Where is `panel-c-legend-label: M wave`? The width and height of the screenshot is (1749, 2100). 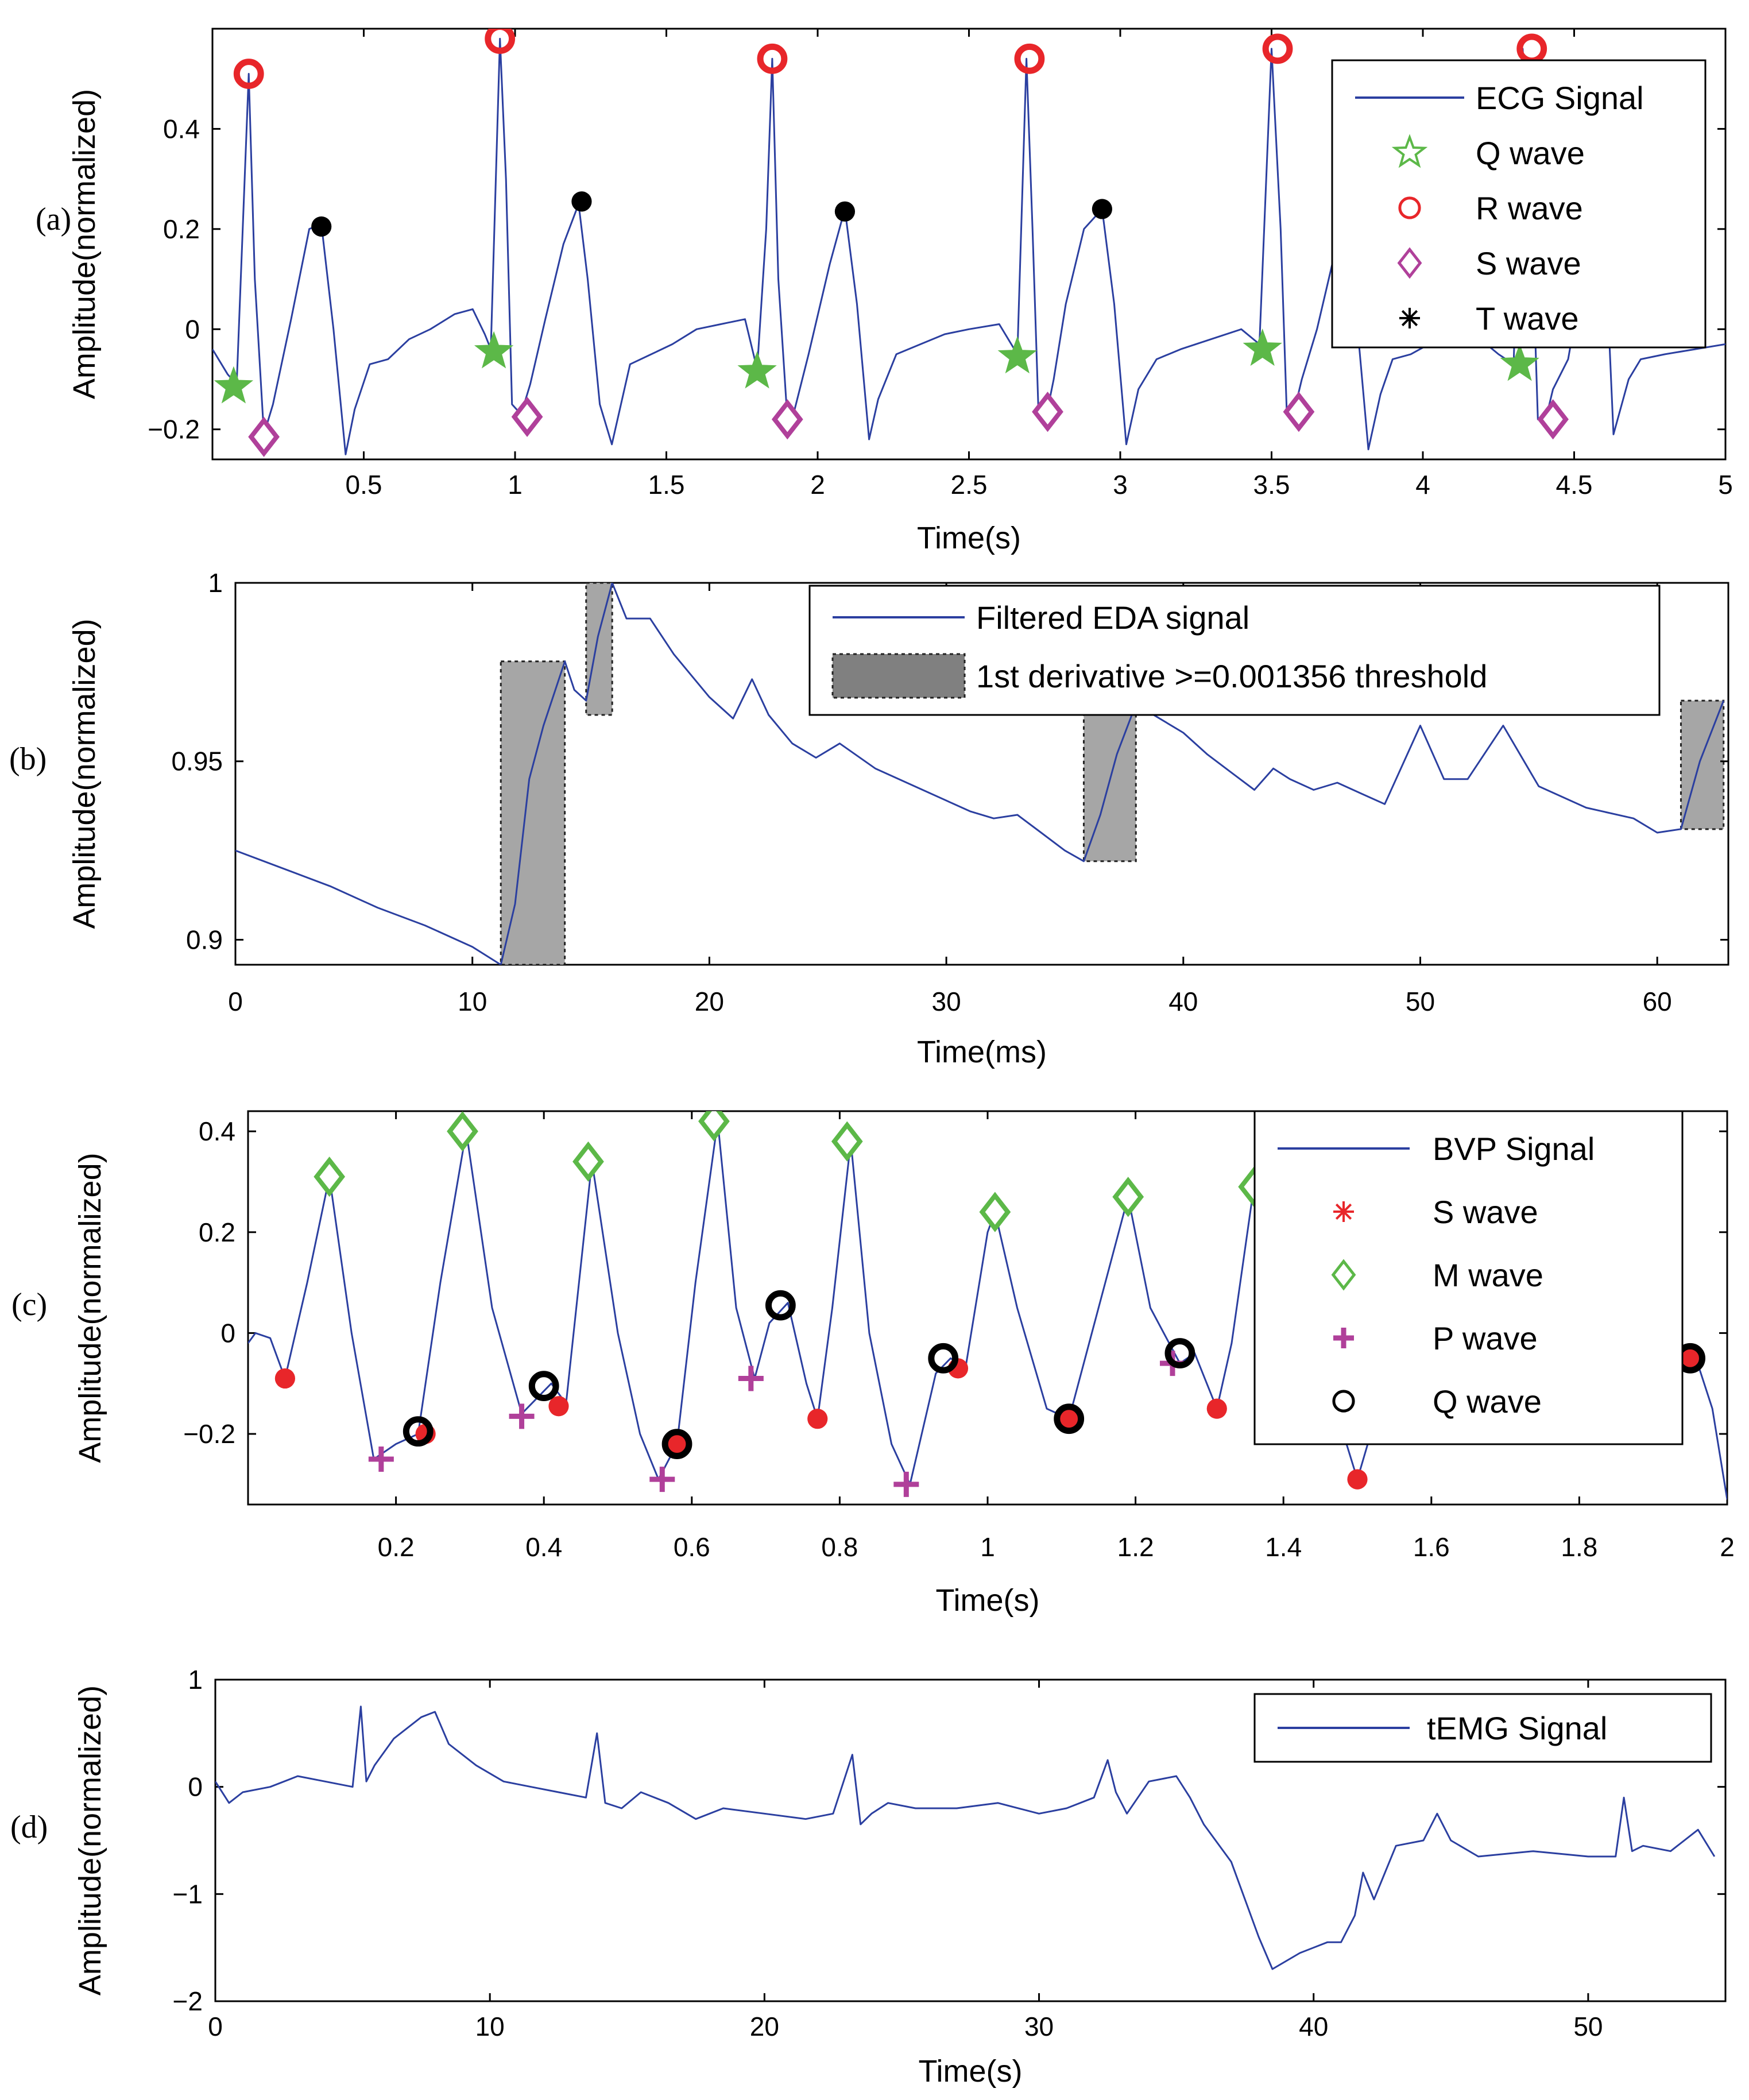
panel-c-legend-label: M wave is located at coordinates (1488, 1275).